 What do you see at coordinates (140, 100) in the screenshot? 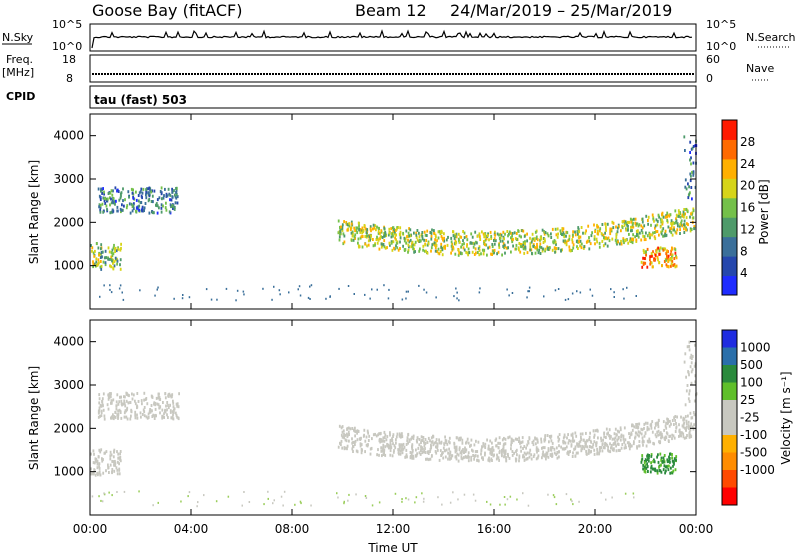
I see `cpid-value: tau (fast) 503` at bounding box center [140, 100].